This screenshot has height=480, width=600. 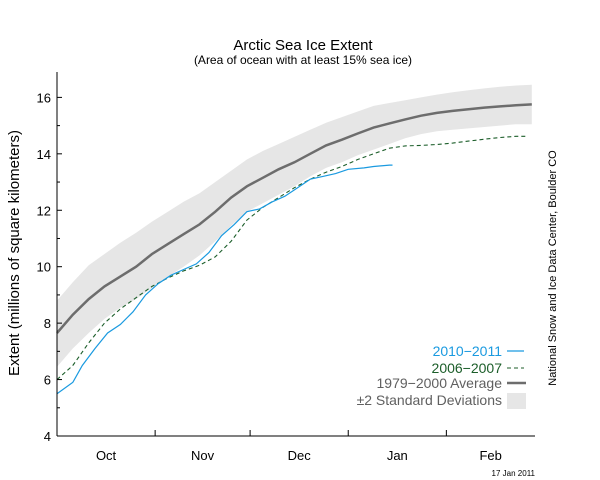 What do you see at coordinates (397, 455) in the screenshot?
I see `x-tick-label: Jan` at bounding box center [397, 455].